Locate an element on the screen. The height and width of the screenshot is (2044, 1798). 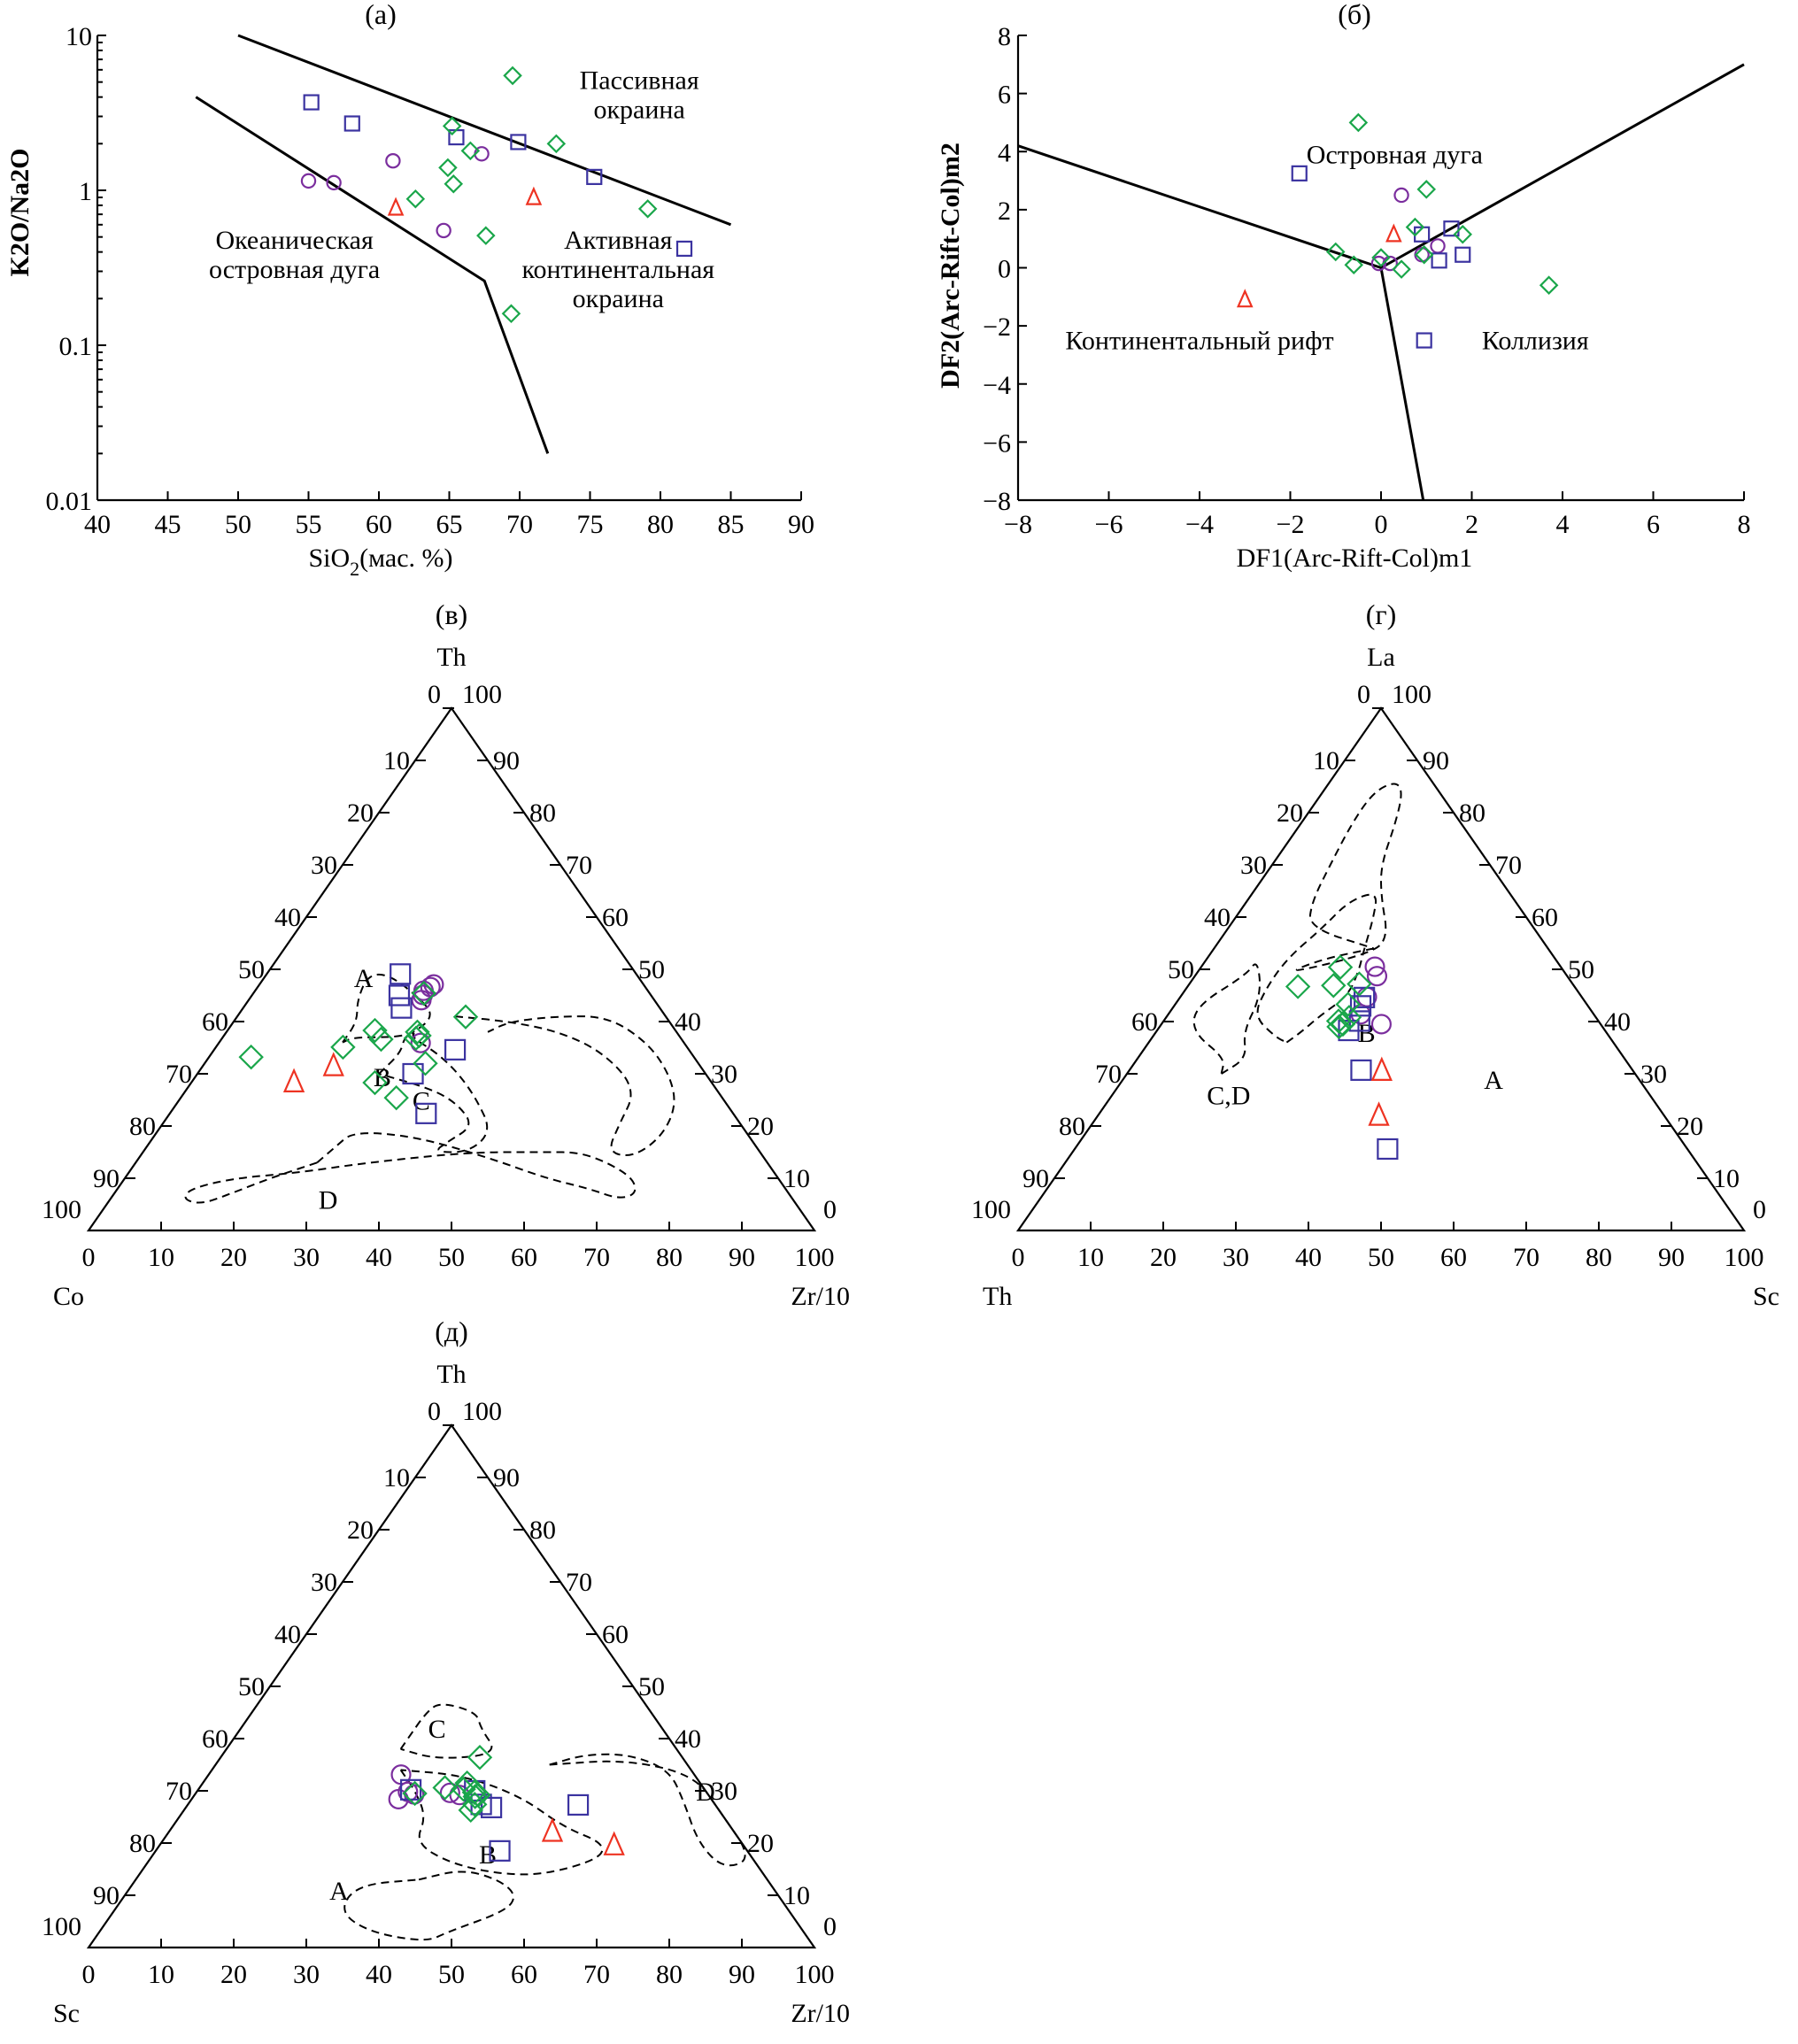
panel-g-right-tick-label: 30 is located at coordinates (1654, 1074).